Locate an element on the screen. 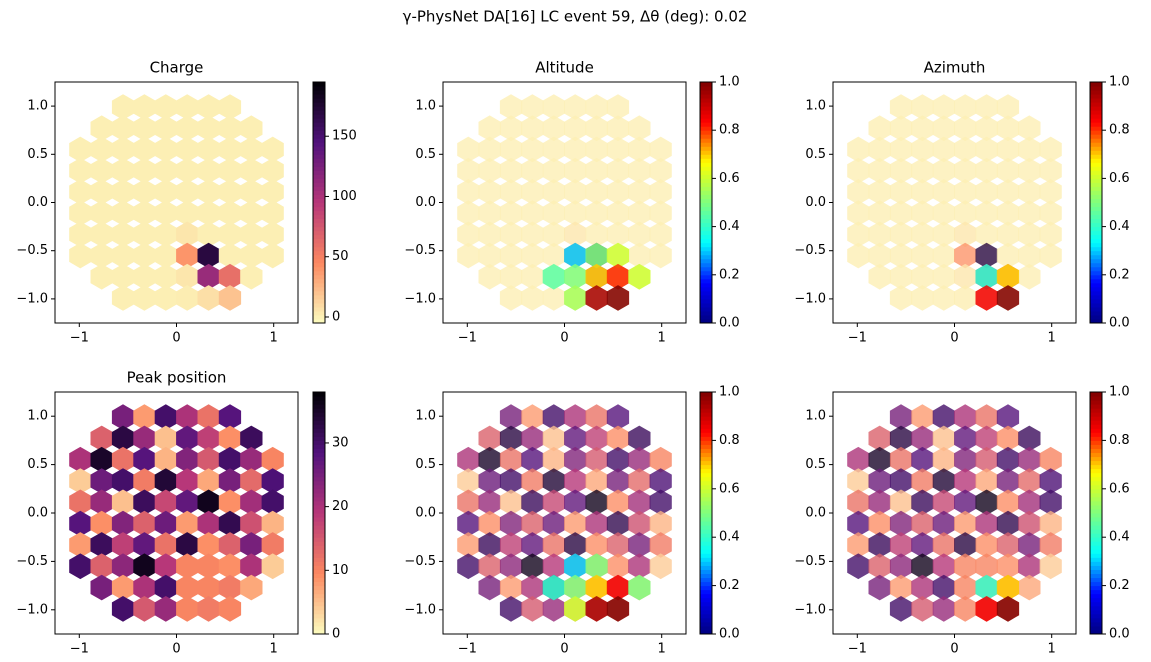  y-tick-label: −1.0 is located at coordinates (810, 609).